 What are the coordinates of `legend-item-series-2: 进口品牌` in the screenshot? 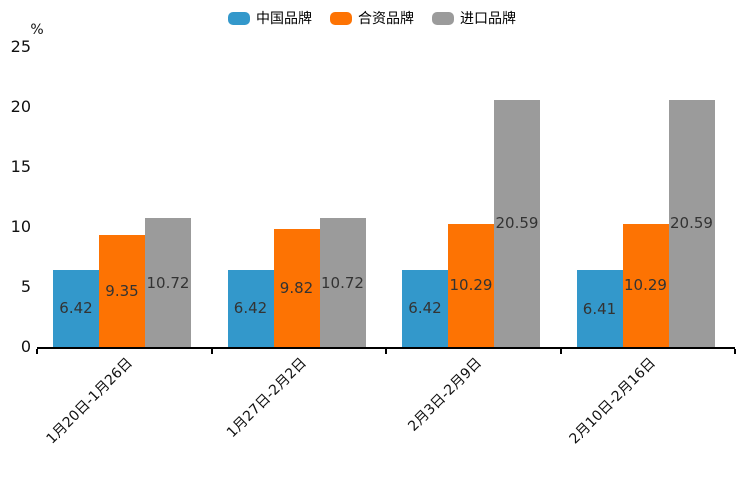 It's located at (474, 18).